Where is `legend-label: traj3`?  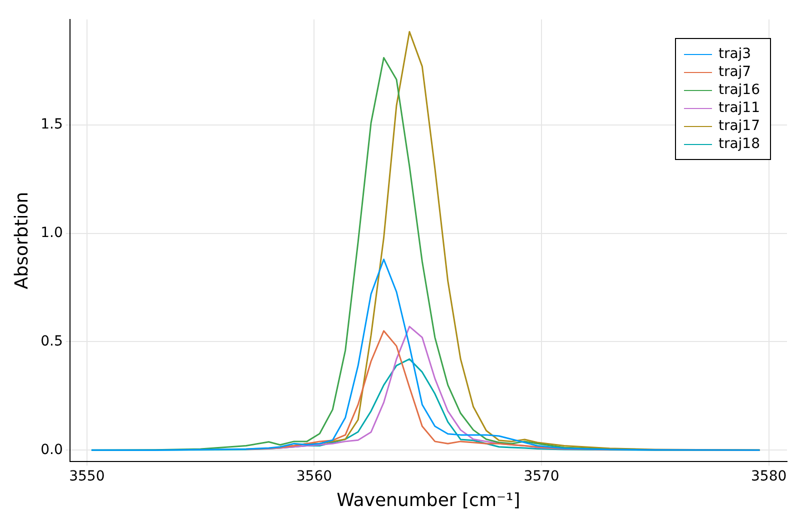 legend-label: traj3 is located at coordinates (735, 54).